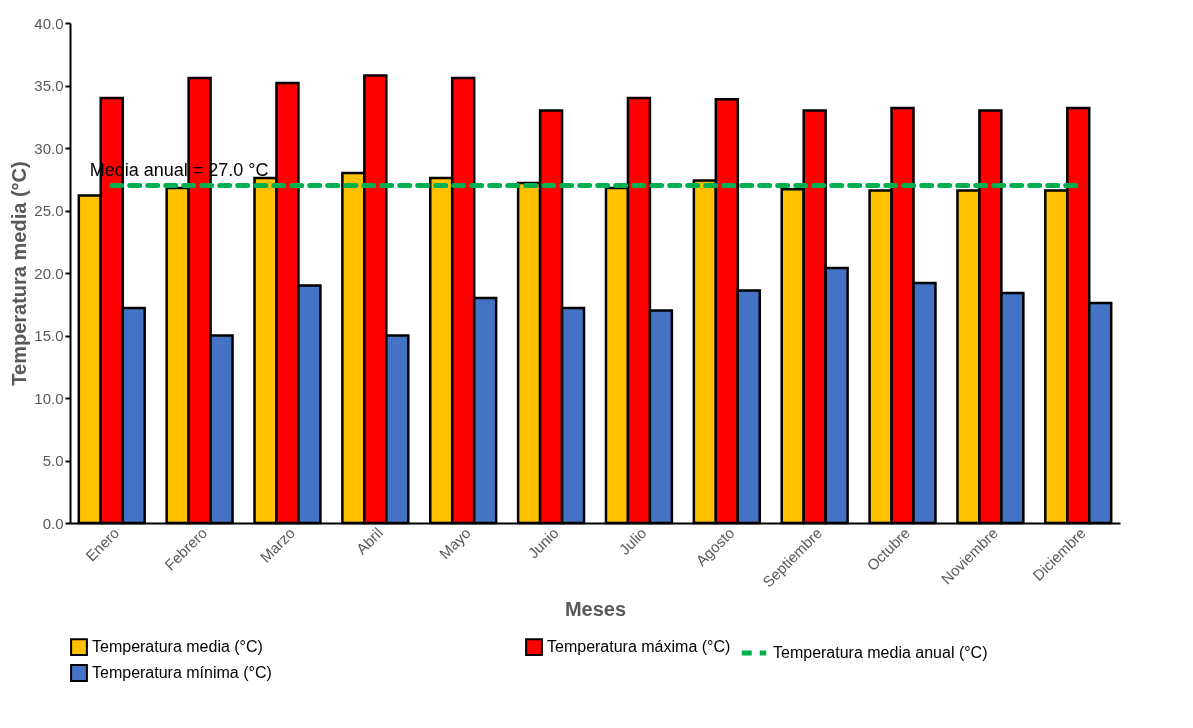 The width and height of the screenshot is (1193, 728). I want to click on y-tick-label: 30.0, so click(49, 148).